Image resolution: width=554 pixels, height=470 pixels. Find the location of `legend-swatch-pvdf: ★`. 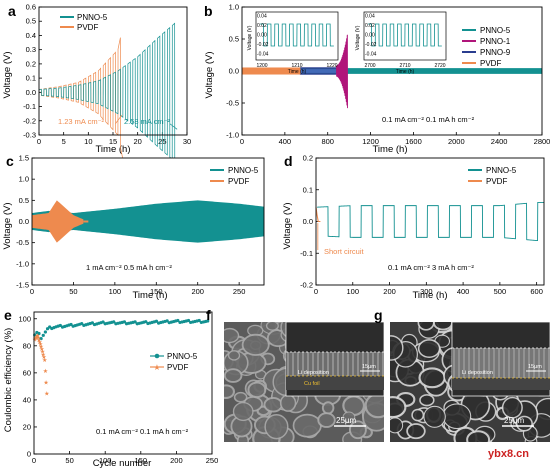

legend-swatch-pvdf: ★ is located at coordinates (157, 367).